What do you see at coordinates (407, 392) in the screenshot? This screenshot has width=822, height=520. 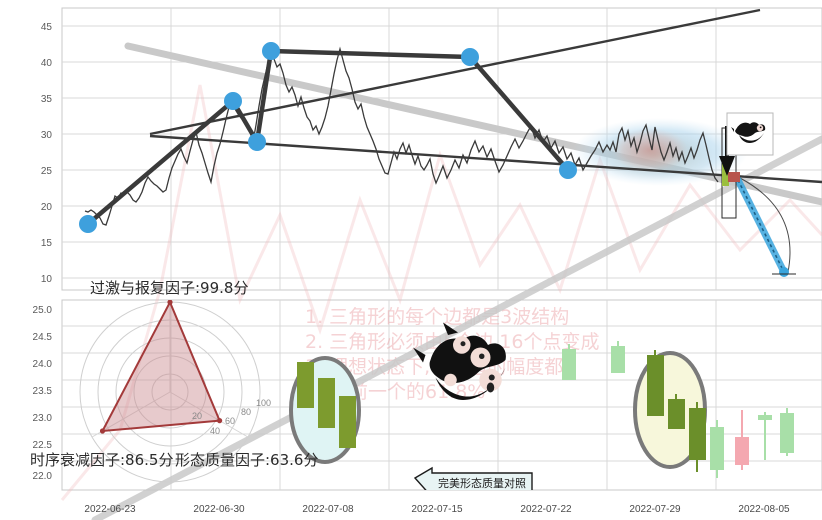 I see `watermark-line-4: 是前一个的61.8%` at bounding box center [407, 392].